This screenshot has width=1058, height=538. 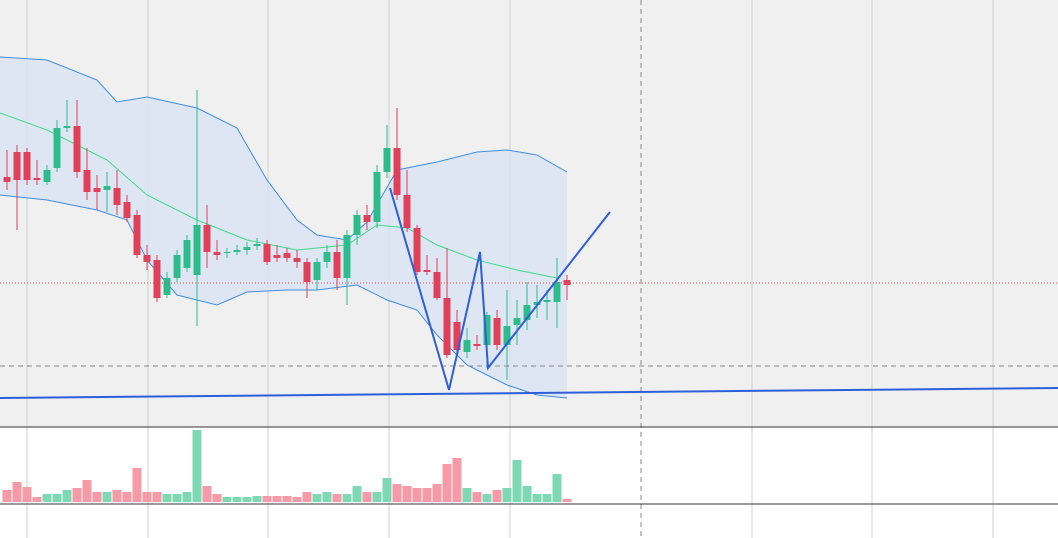 What do you see at coordinates (529, 521) in the screenshot?
I see `time-axis` at bounding box center [529, 521].